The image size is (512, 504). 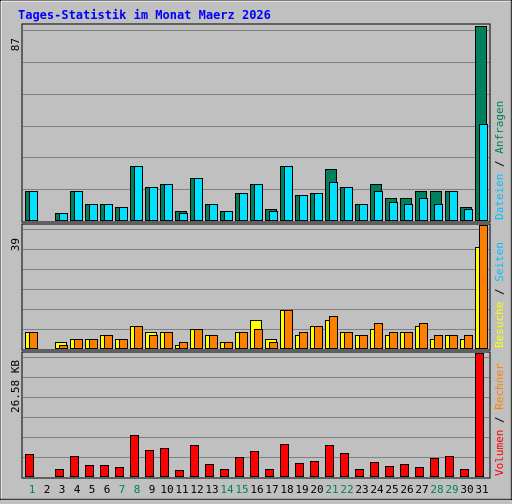 What do you see at coordinates (152, 489) in the screenshot?
I see `day-label: 9` at bounding box center [152, 489].